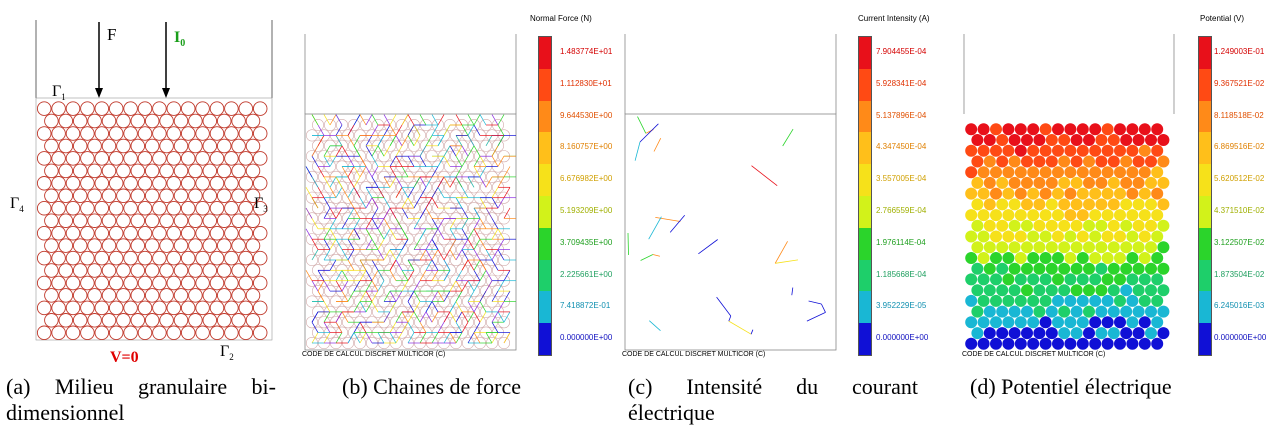 The image size is (1268, 428). What do you see at coordinates (1239, 242) in the screenshot?
I see `colorbar-tick-label: 3.122507E-02` at bounding box center [1239, 242].